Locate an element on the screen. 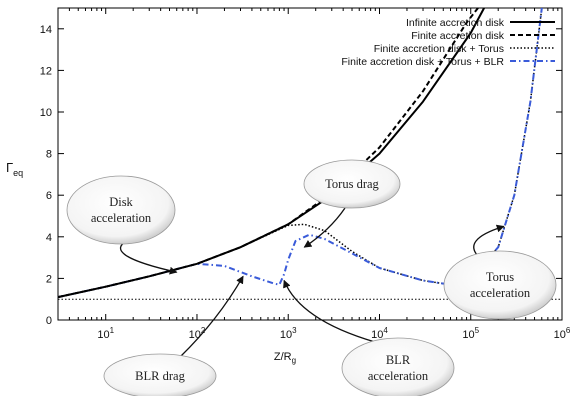  annotation-text: Torus drag is located at coordinates (352, 184).